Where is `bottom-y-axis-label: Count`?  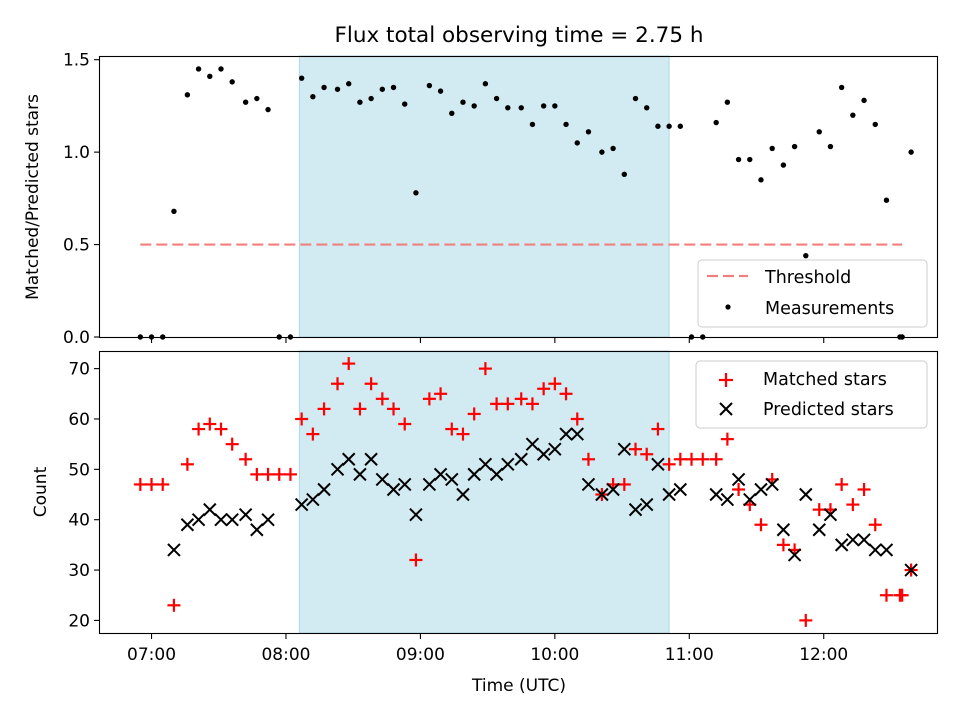
bottom-y-axis-label: Count is located at coordinates (41, 491).